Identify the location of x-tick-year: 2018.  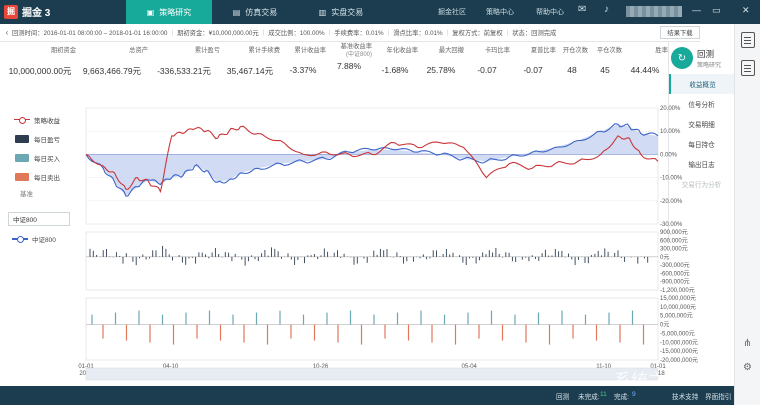
(658, 374).